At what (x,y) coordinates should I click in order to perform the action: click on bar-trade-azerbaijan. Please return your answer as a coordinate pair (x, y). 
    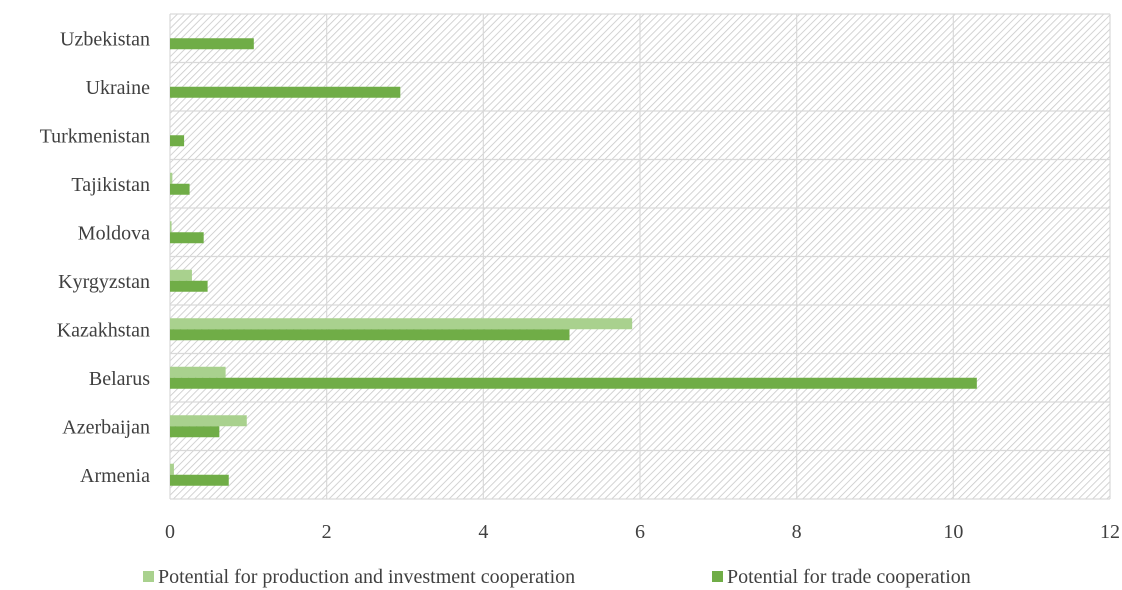
    Looking at the image, I should click on (195, 432).